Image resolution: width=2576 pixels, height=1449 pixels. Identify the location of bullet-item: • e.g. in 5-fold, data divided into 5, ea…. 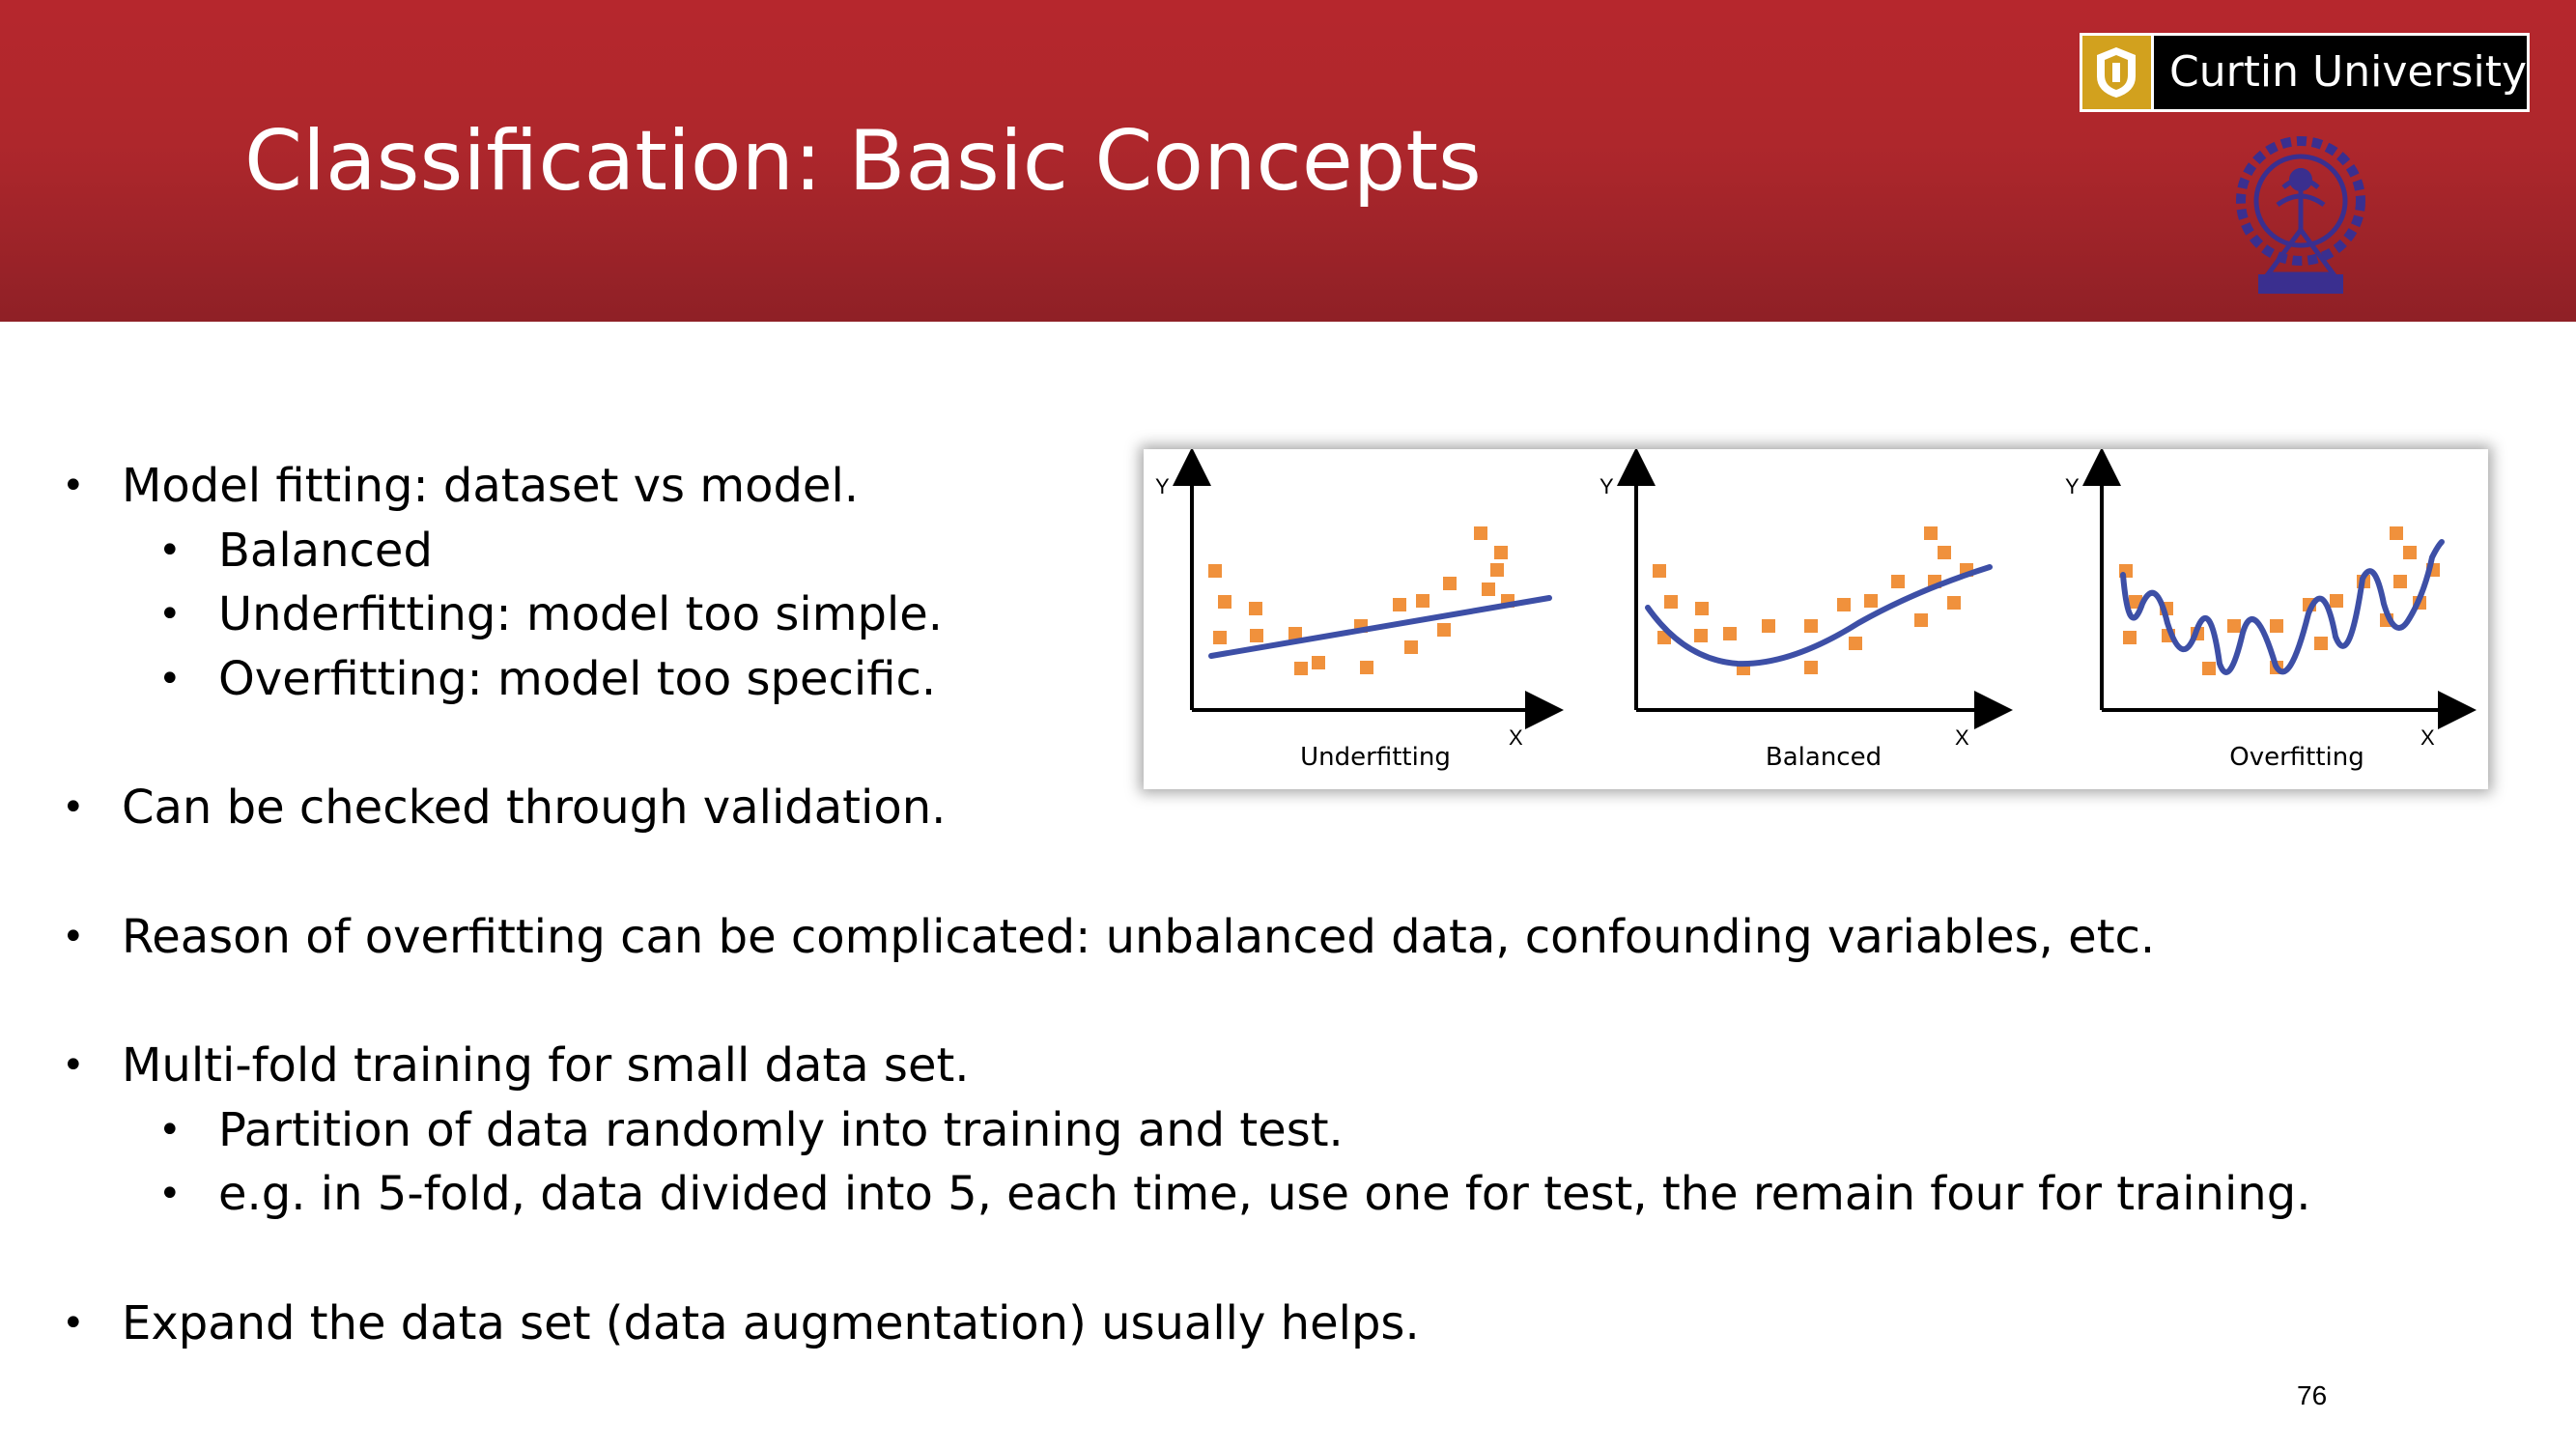
(1234, 1194).